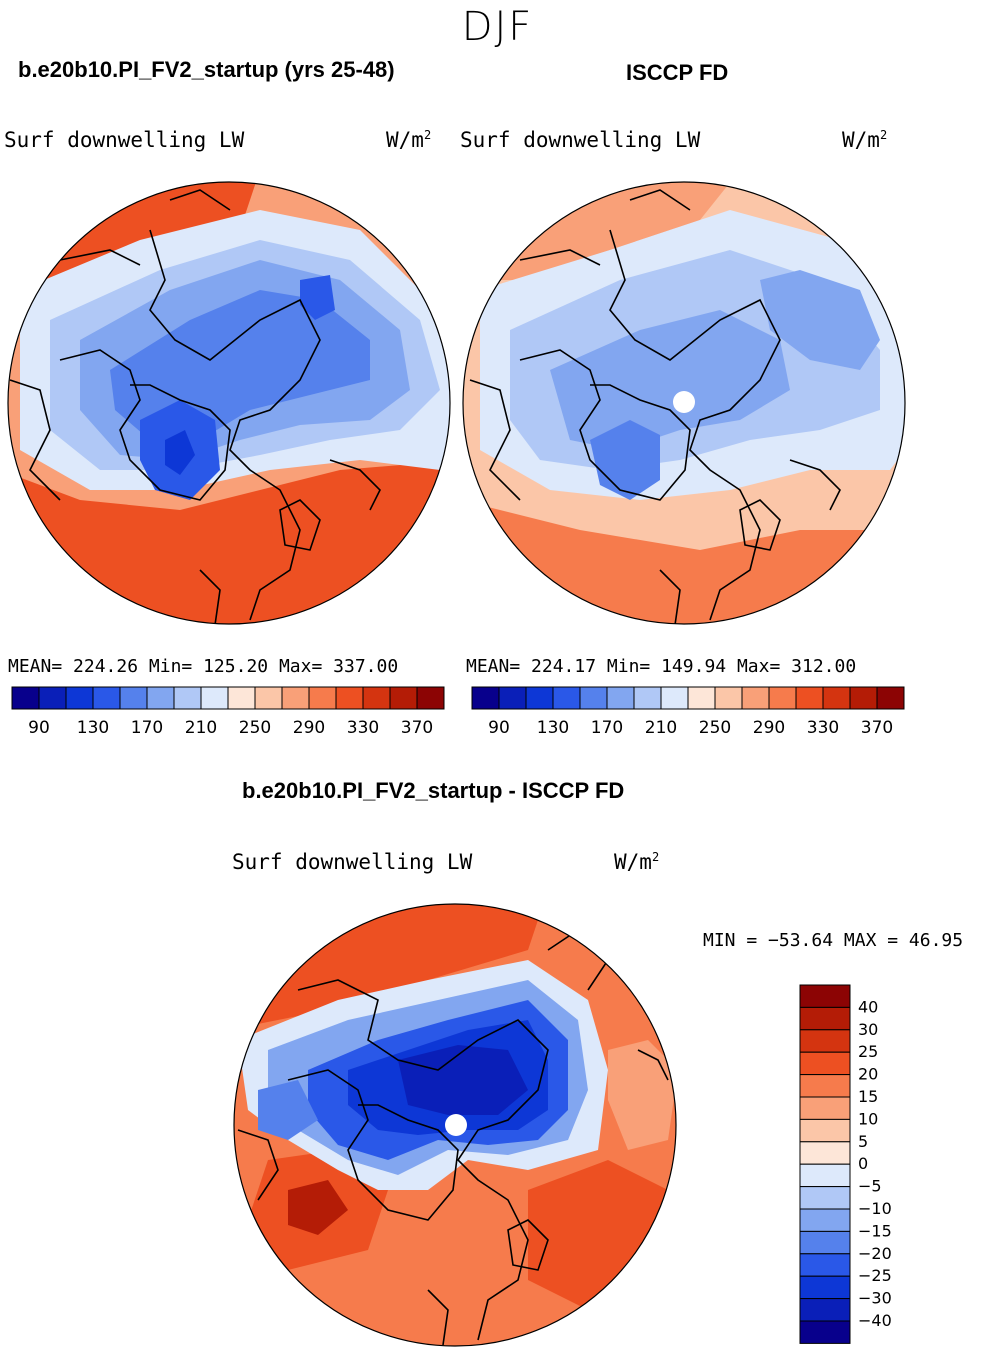 The image size is (995, 1353). Describe the element at coordinates (870, 1186) in the screenshot. I see `diff-colorbar-tick-label: −5` at that location.